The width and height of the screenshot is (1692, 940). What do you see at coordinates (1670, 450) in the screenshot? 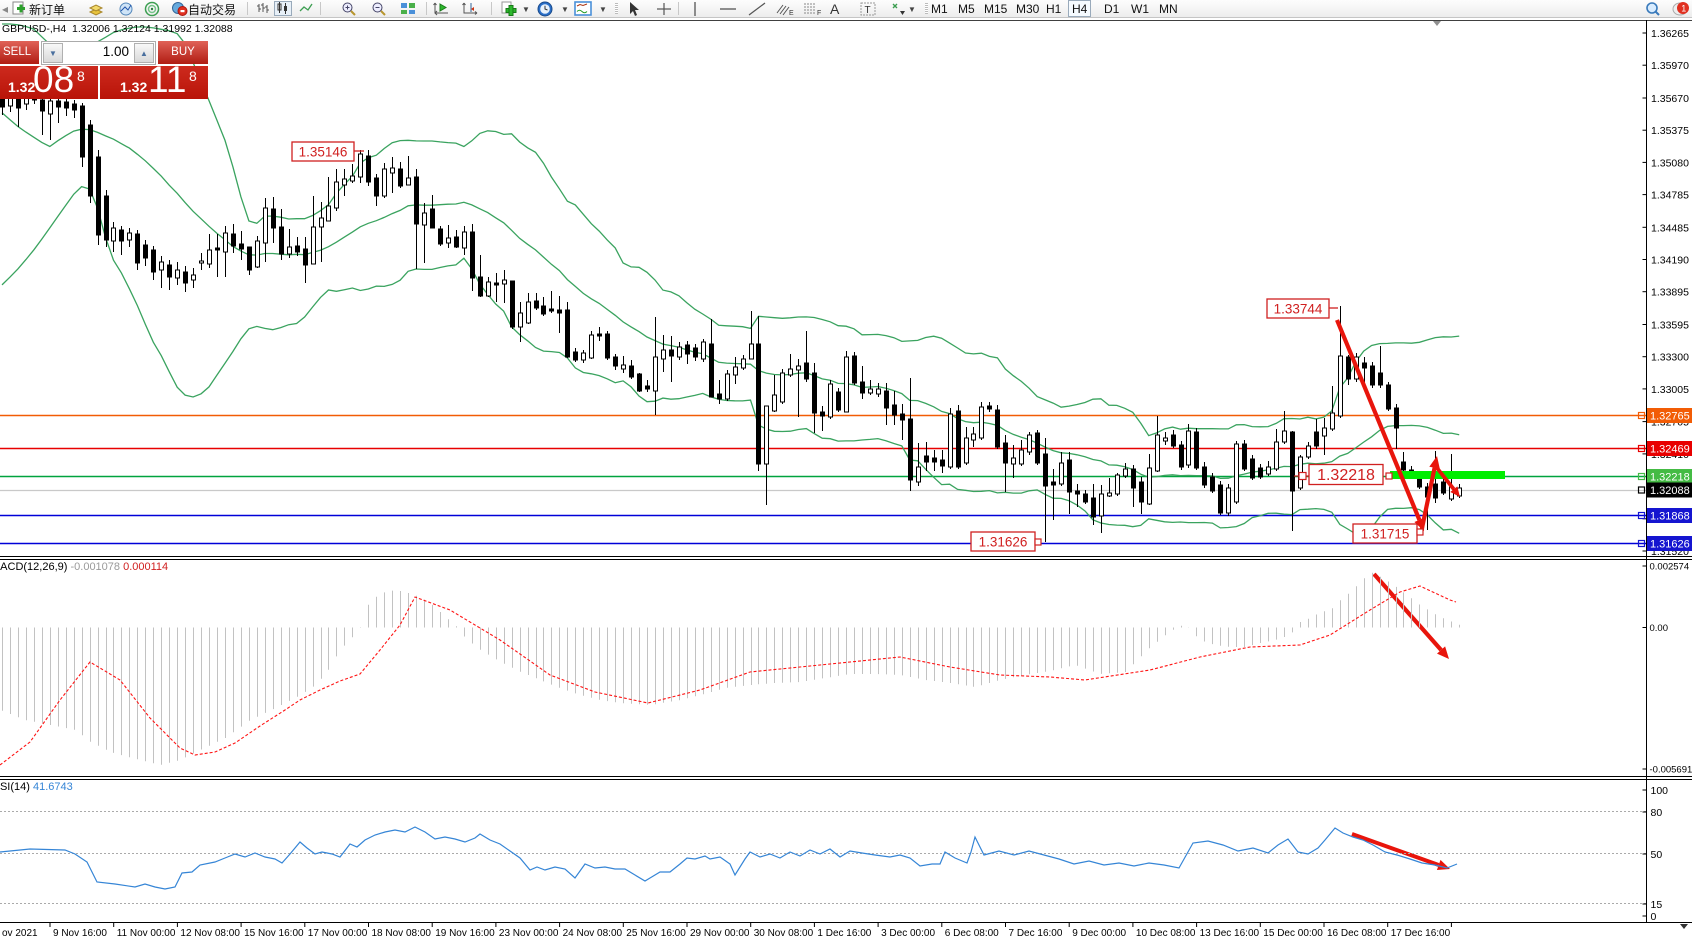
I see `svg-text: 1.32469` at bounding box center [1670, 450].